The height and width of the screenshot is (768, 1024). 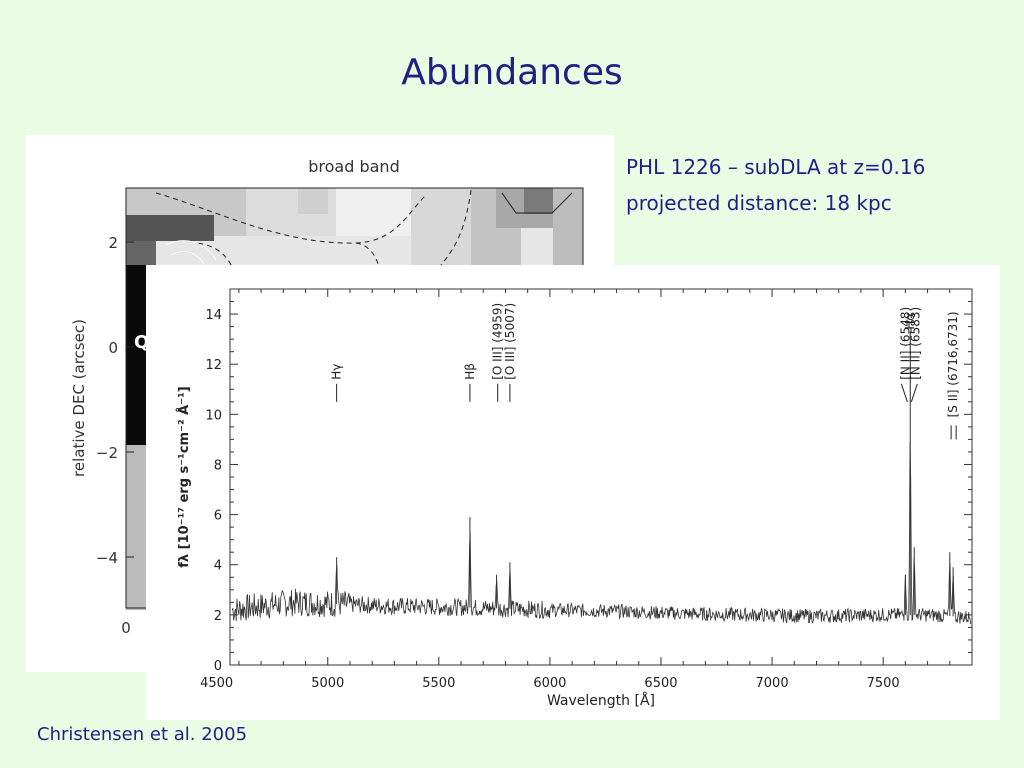 What do you see at coordinates (470, 371) in the screenshot?
I see `line-label-1: Hβ` at bounding box center [470, 371].